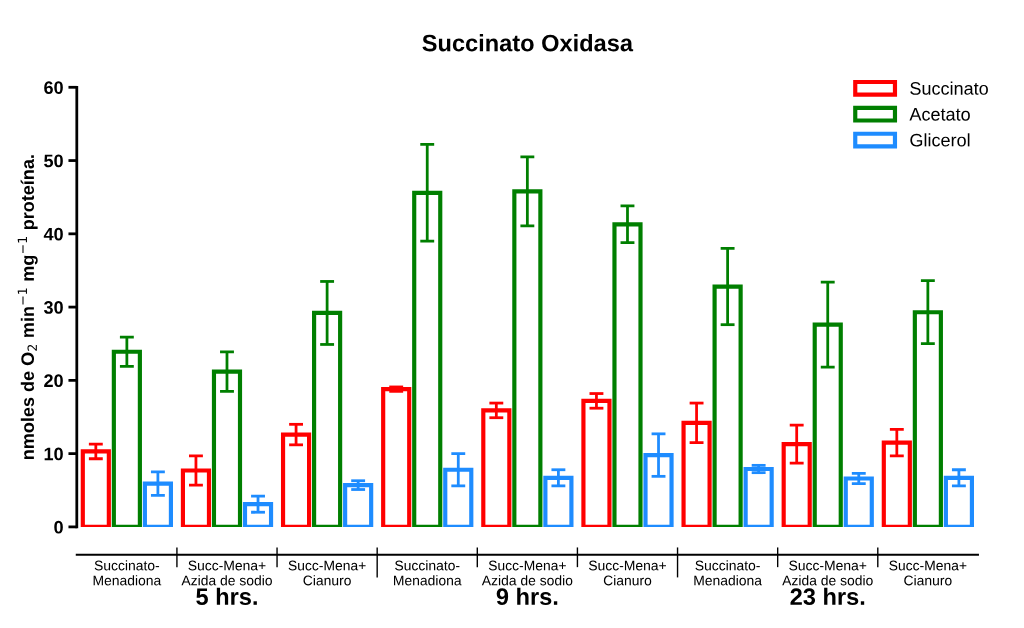 The width and height of the screenshot is (1024, 628). What do you see at coordinates (527, 596) in the screenshot?
I see `text: 9 hrs.` at bounding box center [527, 596].